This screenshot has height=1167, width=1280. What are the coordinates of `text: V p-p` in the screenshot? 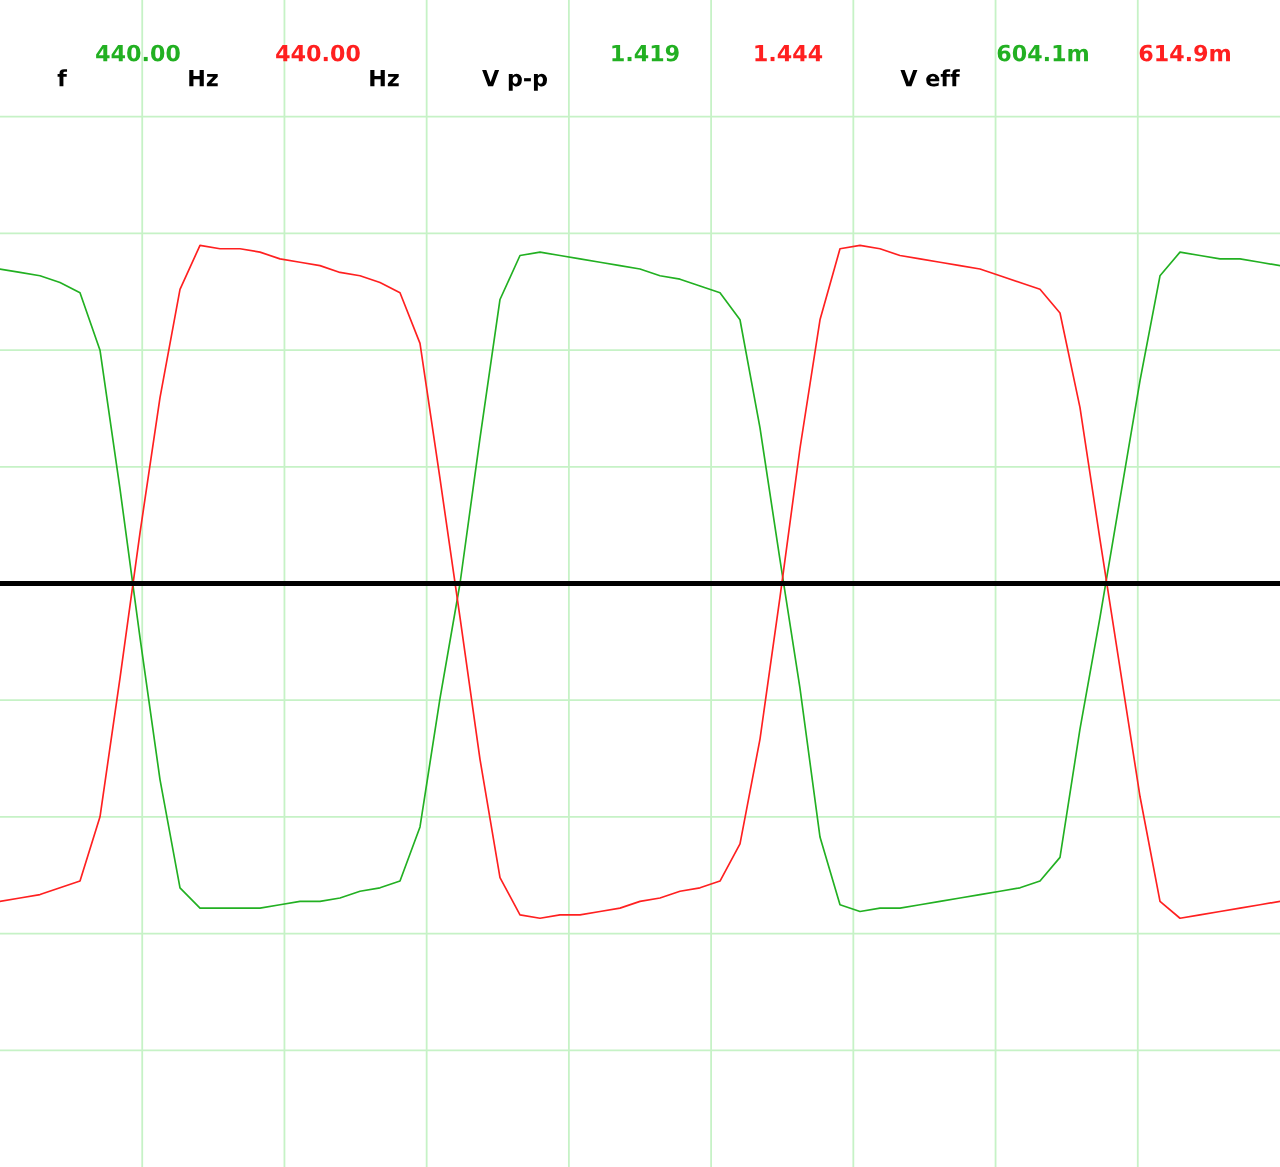 It's located at (514, 80).